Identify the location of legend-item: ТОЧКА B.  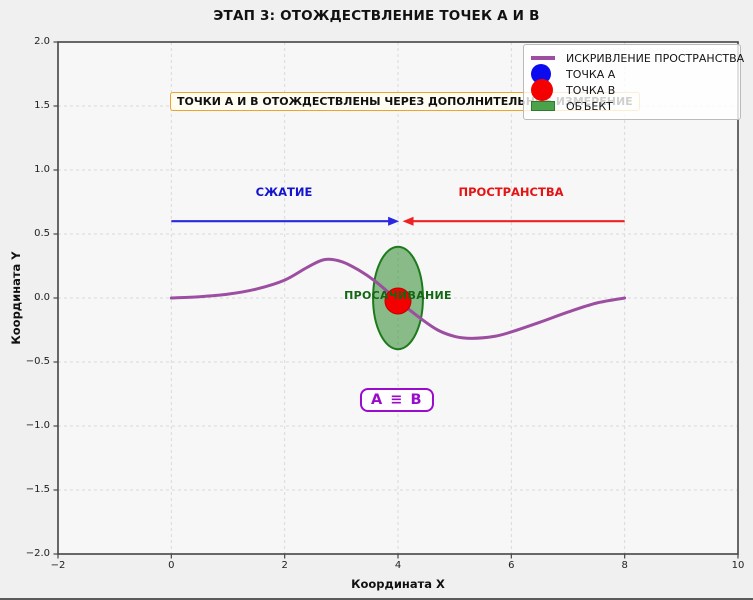
(632, 90).